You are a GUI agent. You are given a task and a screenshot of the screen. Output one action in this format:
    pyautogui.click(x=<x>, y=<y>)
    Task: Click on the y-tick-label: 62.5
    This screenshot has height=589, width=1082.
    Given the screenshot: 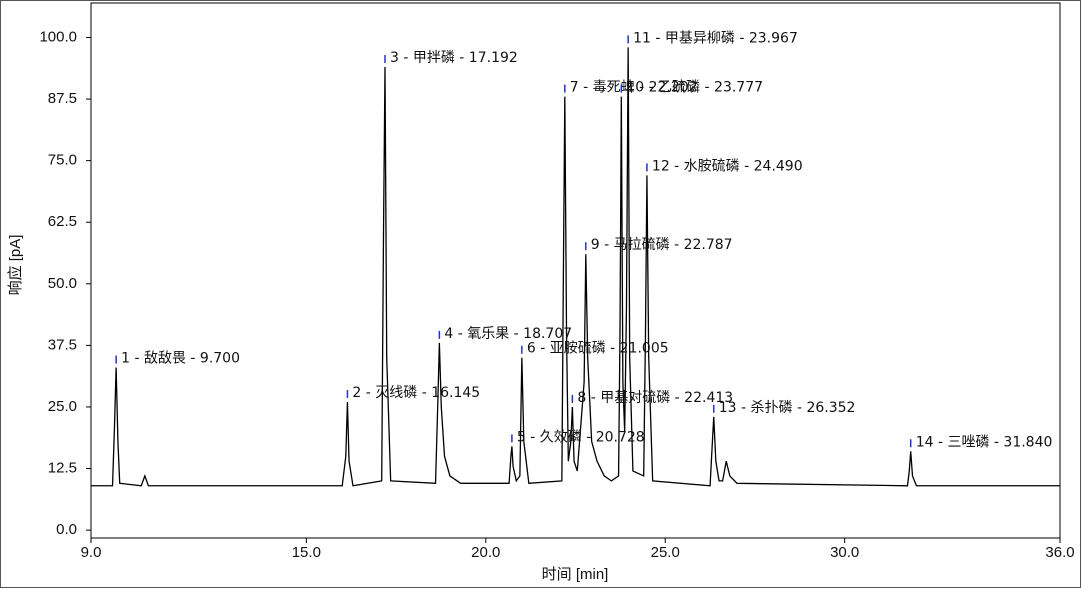 What is the action you would take?
    pyautogui.click(x=62, y=221)
    